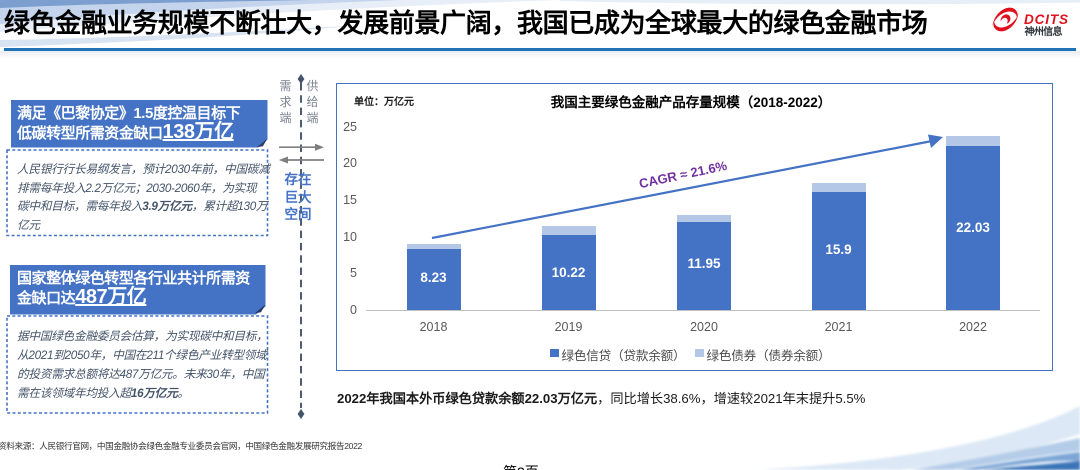 The image size is (1080, 470). I want to click on svg-text: DCITS, so click(1046, 19).